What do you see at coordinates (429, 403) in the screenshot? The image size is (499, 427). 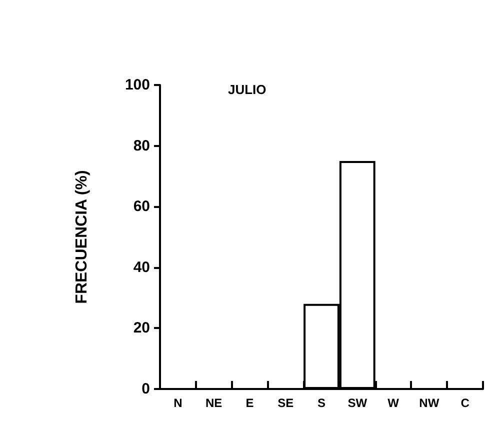 I see `x-tick-label: NW` at bounding box center [429, 403].